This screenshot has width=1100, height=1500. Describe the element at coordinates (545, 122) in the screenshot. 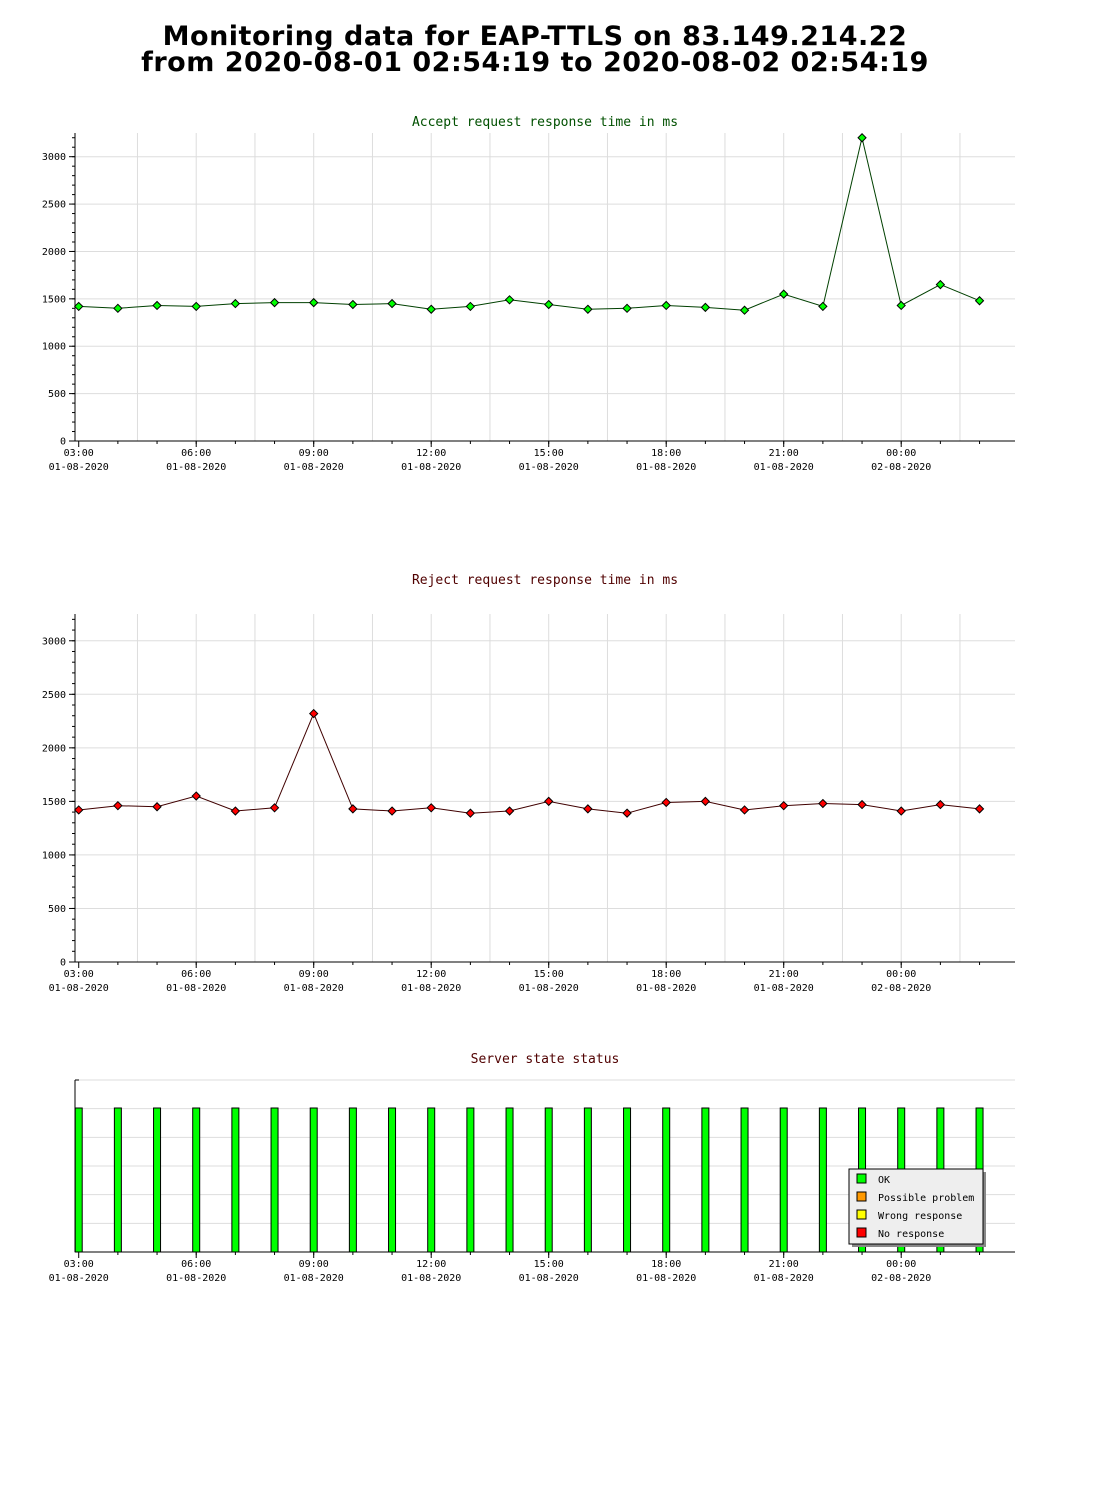

I see `chart-title: Accept request response time in ms` at that location.